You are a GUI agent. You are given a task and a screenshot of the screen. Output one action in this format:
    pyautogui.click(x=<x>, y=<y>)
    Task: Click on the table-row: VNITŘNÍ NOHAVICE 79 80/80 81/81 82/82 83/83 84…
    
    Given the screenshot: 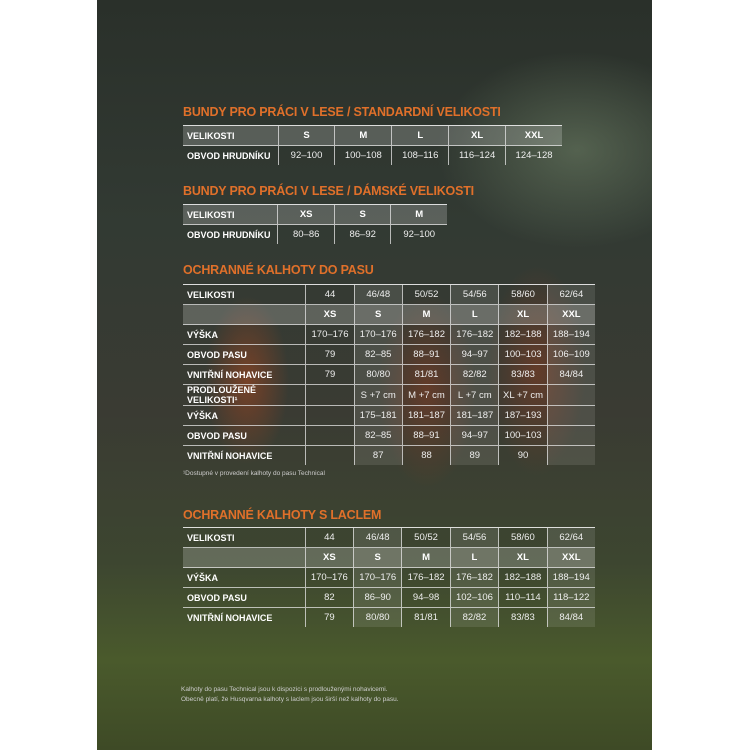 What is the action you would take?
    pyautogui.click(x=389, y=374)
    